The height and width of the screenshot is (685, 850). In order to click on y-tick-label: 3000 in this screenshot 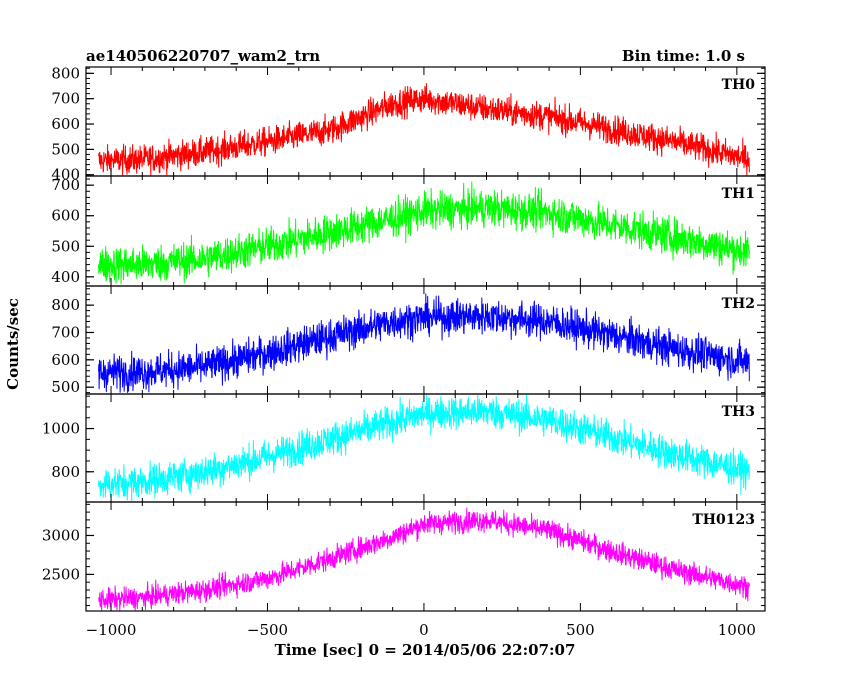, I will do `click(61, 535)`.